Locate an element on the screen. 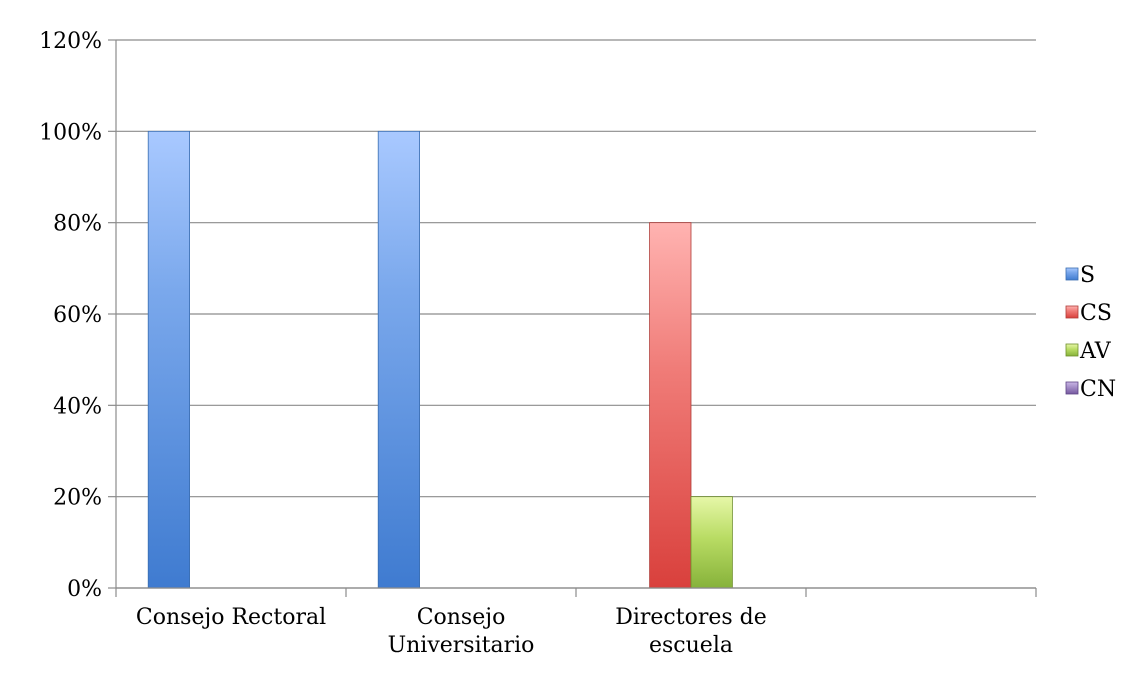 This screenshot has width=1144, height=677. y-tick-label-1: 20% is located at coordinates (77, 498).